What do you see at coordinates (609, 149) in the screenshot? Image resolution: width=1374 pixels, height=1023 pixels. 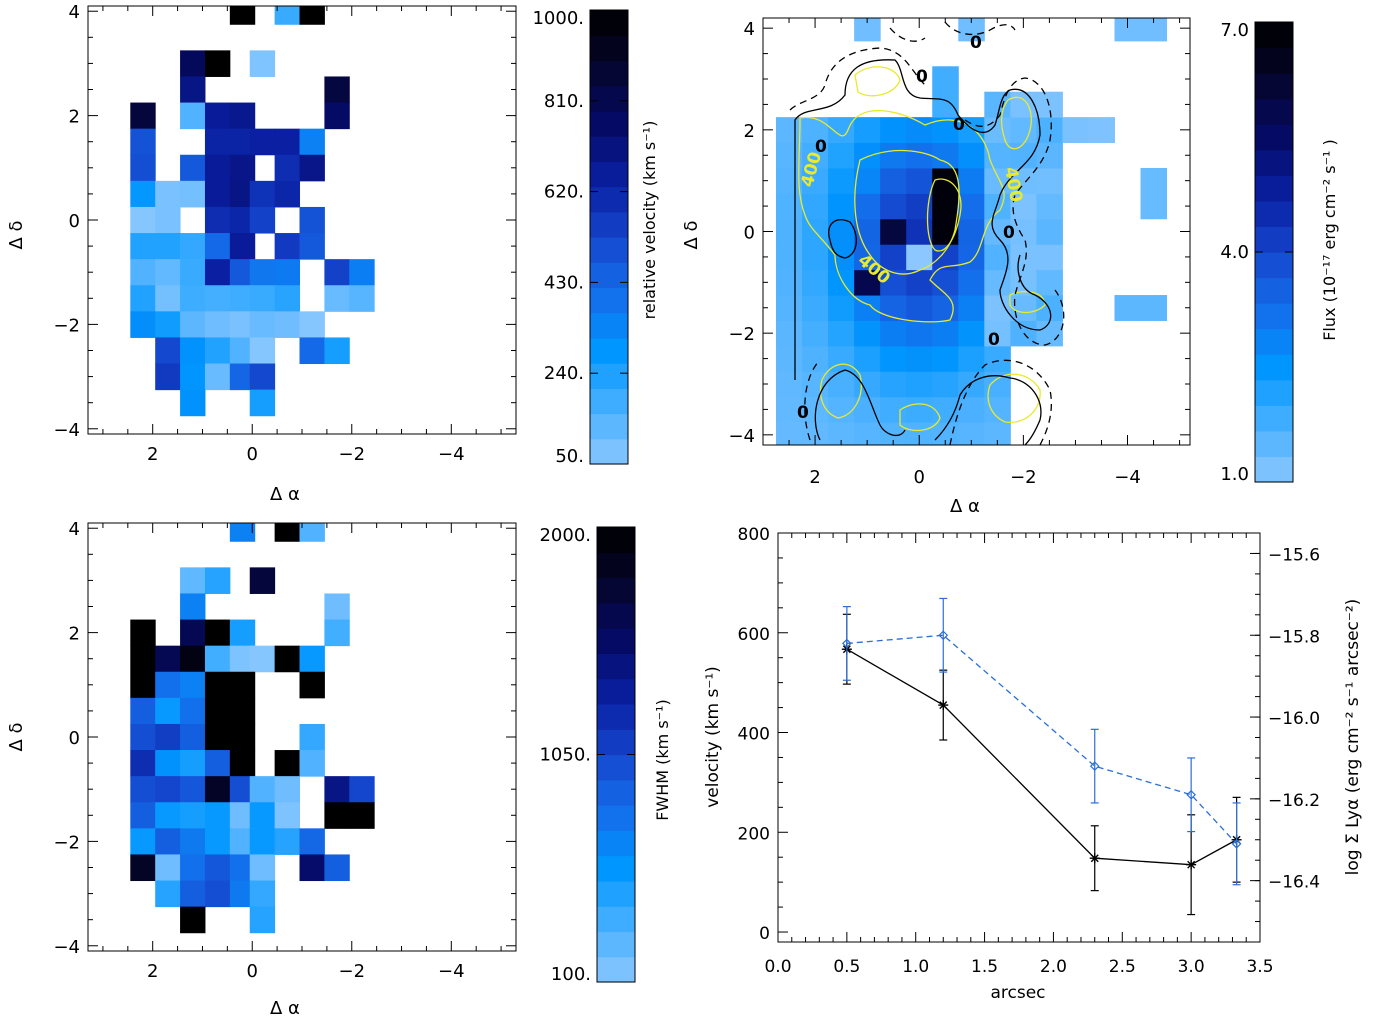 I see `velocity-colorbar-segment` at bounding box center [609, 149].